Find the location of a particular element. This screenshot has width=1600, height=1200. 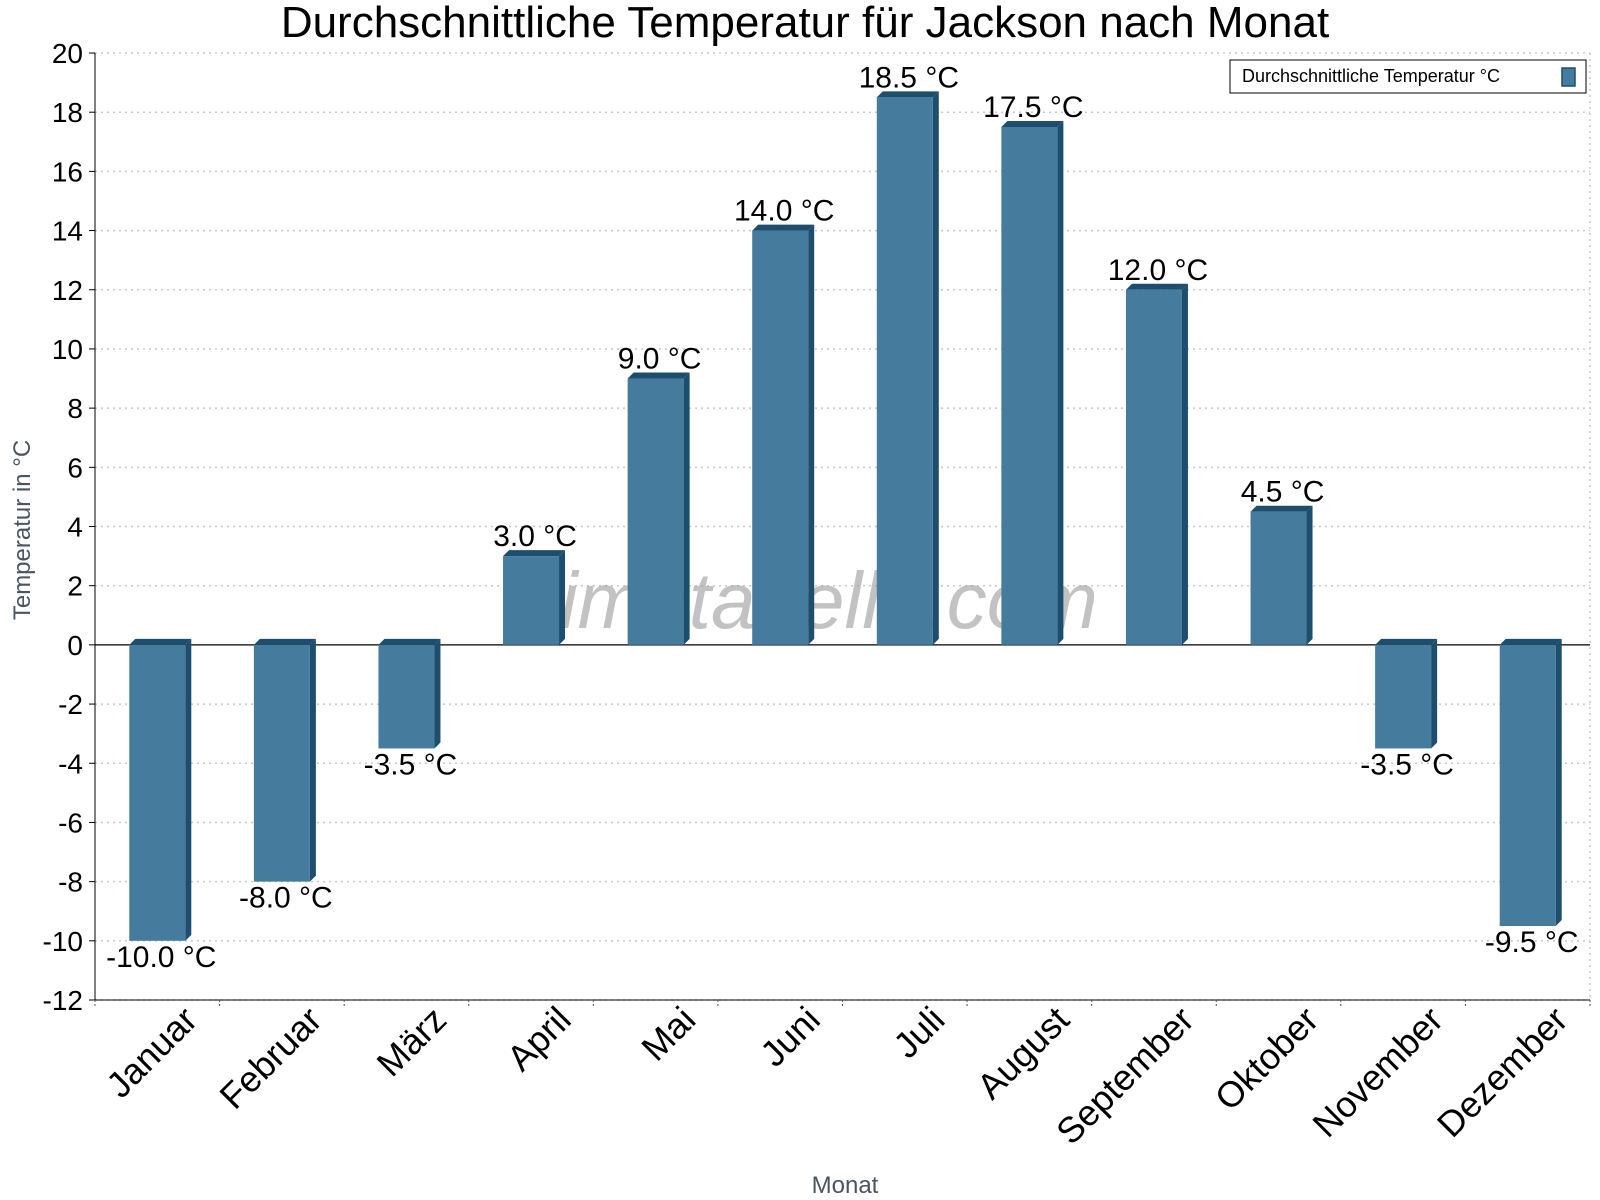

bar-value-label: 18.5 °C is located at coordinates (909, 77).